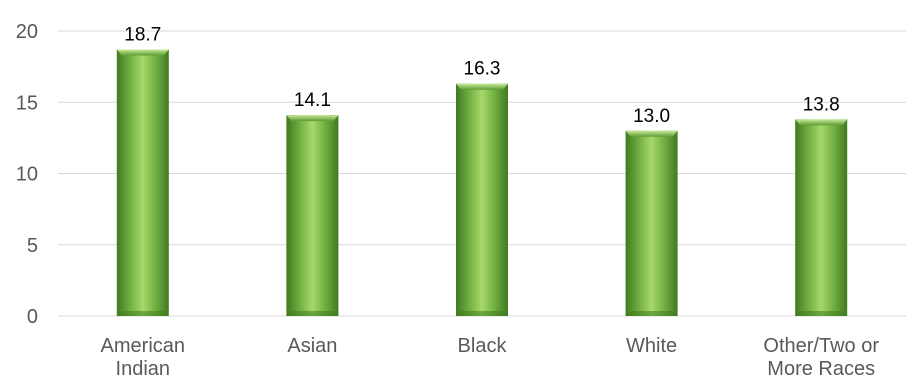  I want to click on x-category-label: Other/Two or More Races, so click(821, 356).